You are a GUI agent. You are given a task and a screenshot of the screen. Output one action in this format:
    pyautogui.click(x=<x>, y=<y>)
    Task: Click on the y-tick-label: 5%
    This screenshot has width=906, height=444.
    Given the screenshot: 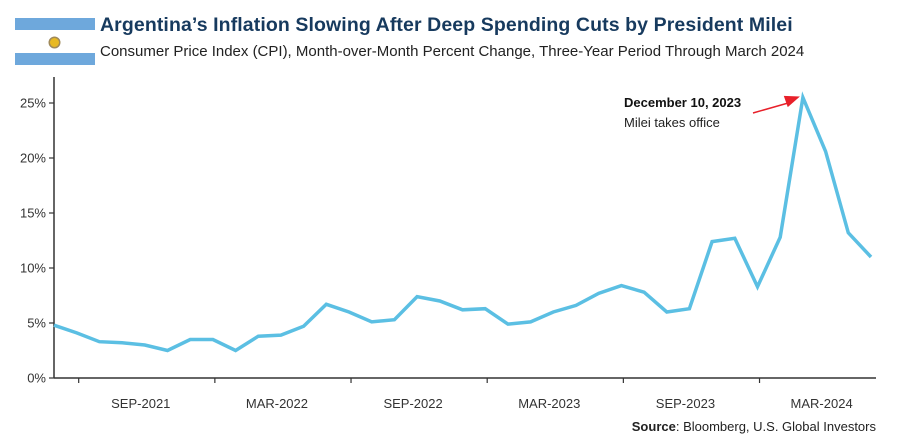 What is the action you would take?
    pyautogui.click(x=36, y=323)
    